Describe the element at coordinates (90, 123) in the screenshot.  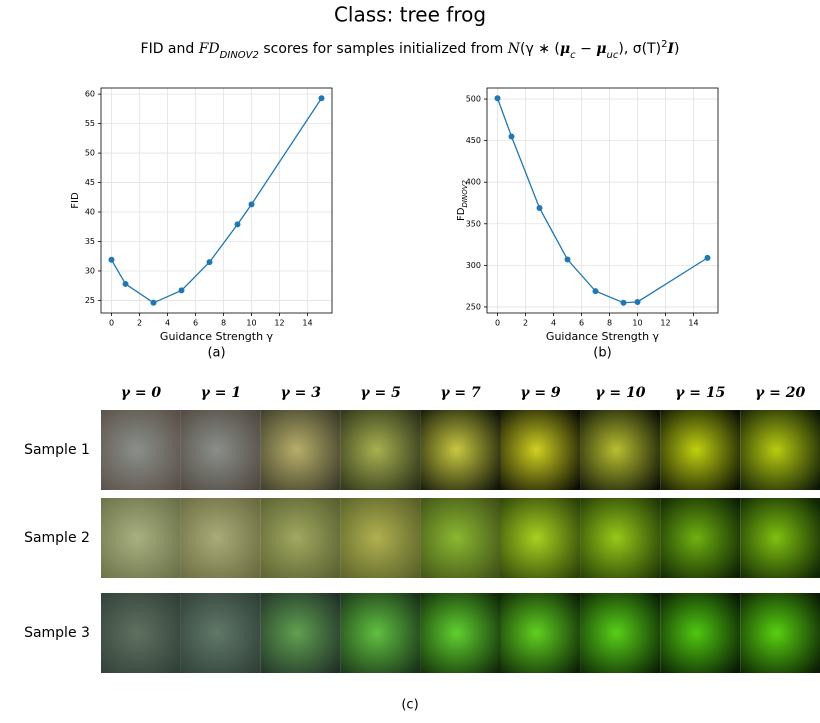
I see `y-tick-label: 55` at that location.